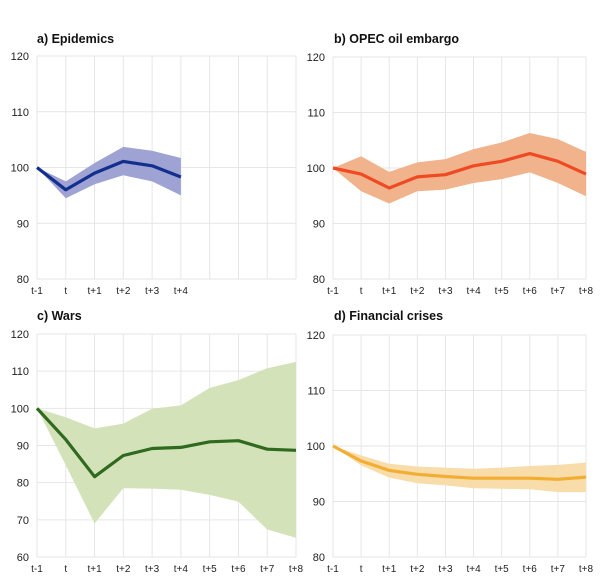  What do you see at coordinates (59, 316) in the screenshot?
I see `panel-title: c) Wars` at bounding box center [59, 316].